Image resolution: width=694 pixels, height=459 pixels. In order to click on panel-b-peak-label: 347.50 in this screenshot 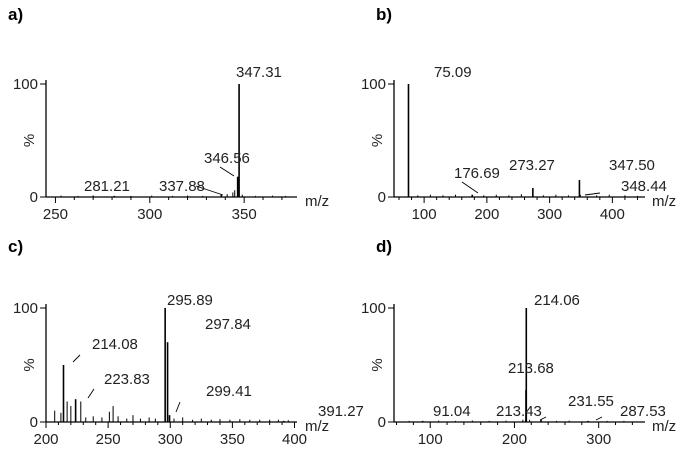, I will do `click(632, 165)`.